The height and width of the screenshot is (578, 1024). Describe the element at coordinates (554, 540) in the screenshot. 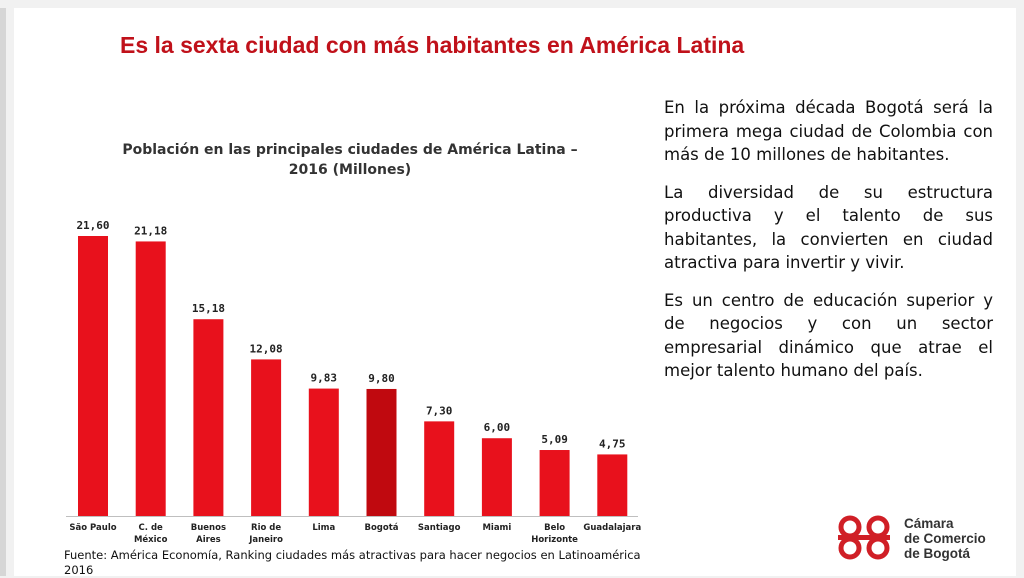

I see `category-label-8-line-2: Horizonte` at that location.